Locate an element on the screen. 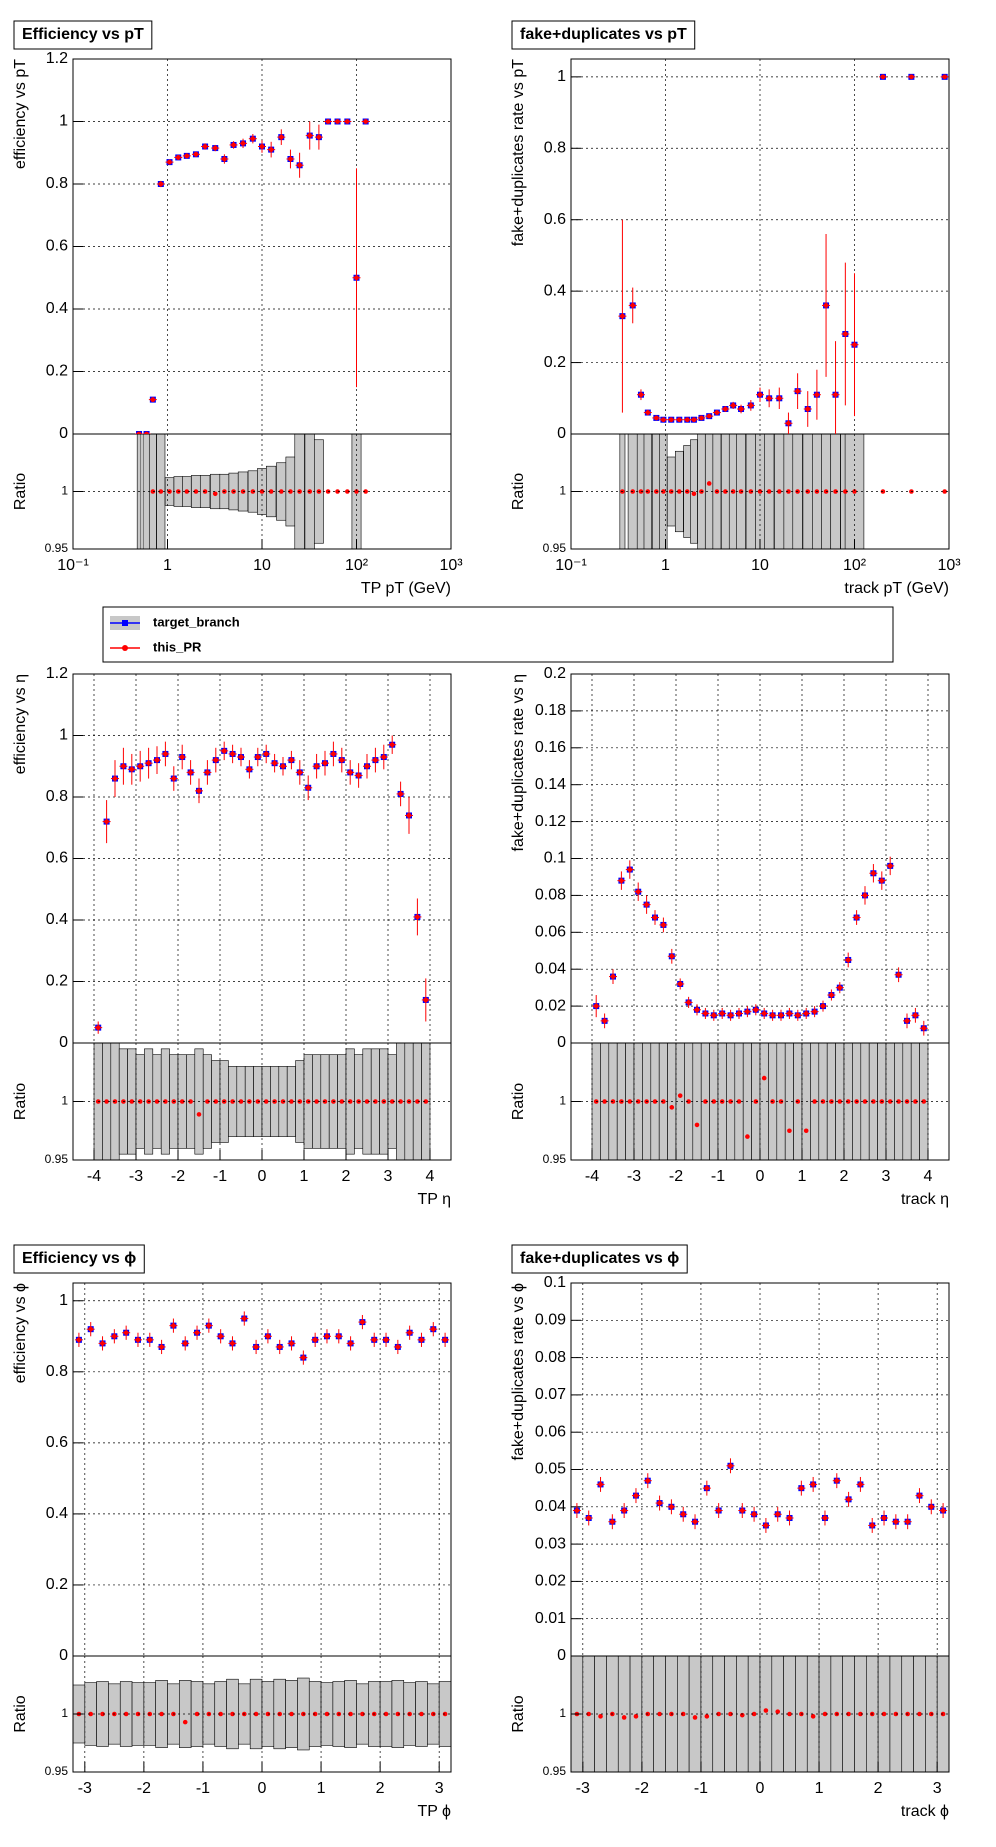  x-axis-label: TP η is located at coordinates (435, 1199).